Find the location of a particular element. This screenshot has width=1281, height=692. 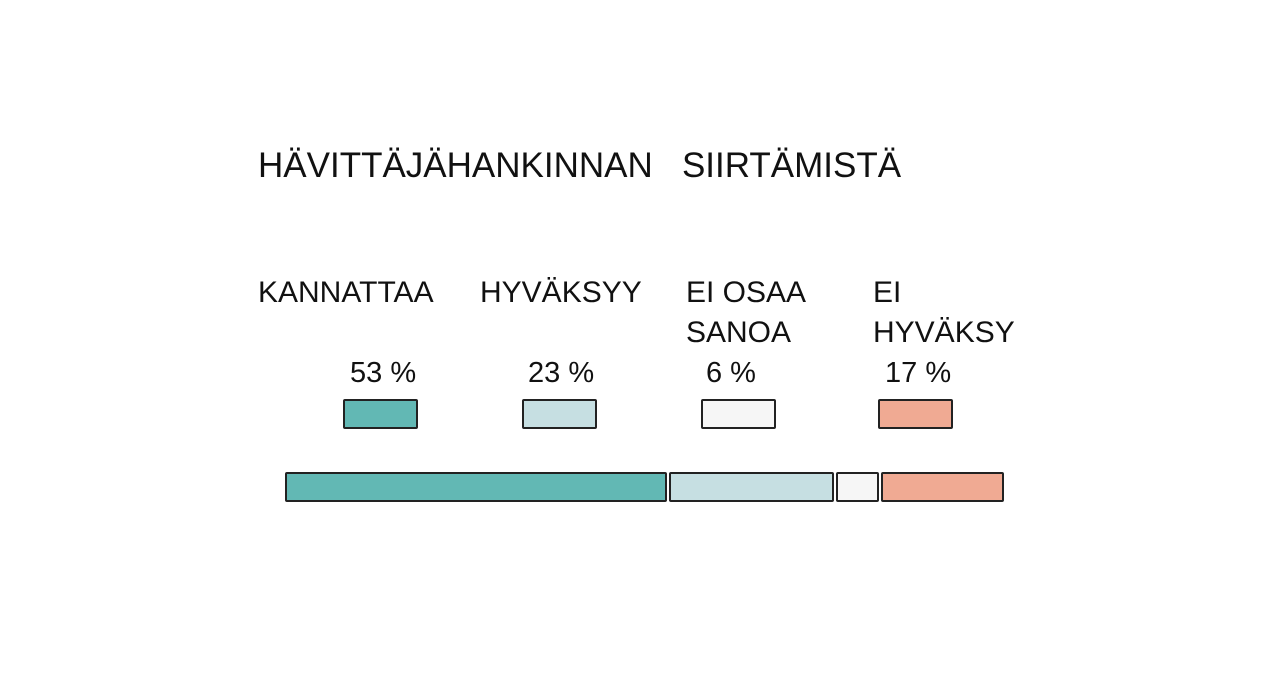

legend-label: EI OSAA SANOA is located at coordinates (745, 312).